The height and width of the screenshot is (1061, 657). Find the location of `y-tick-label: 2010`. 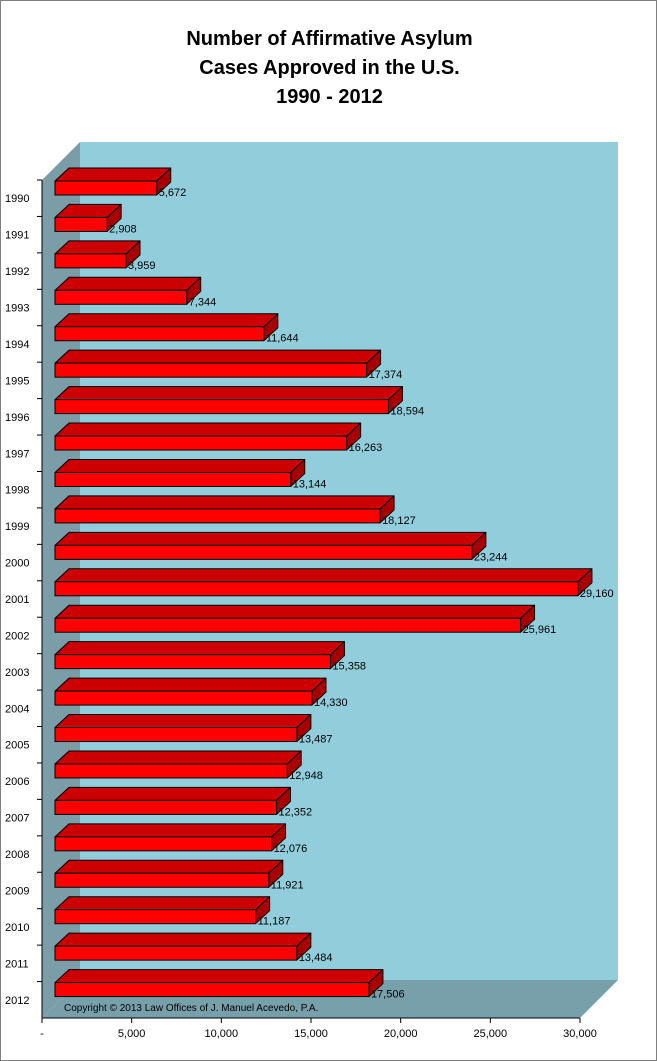

y-tick-label: 2010 is located at coordinates (17, 928).